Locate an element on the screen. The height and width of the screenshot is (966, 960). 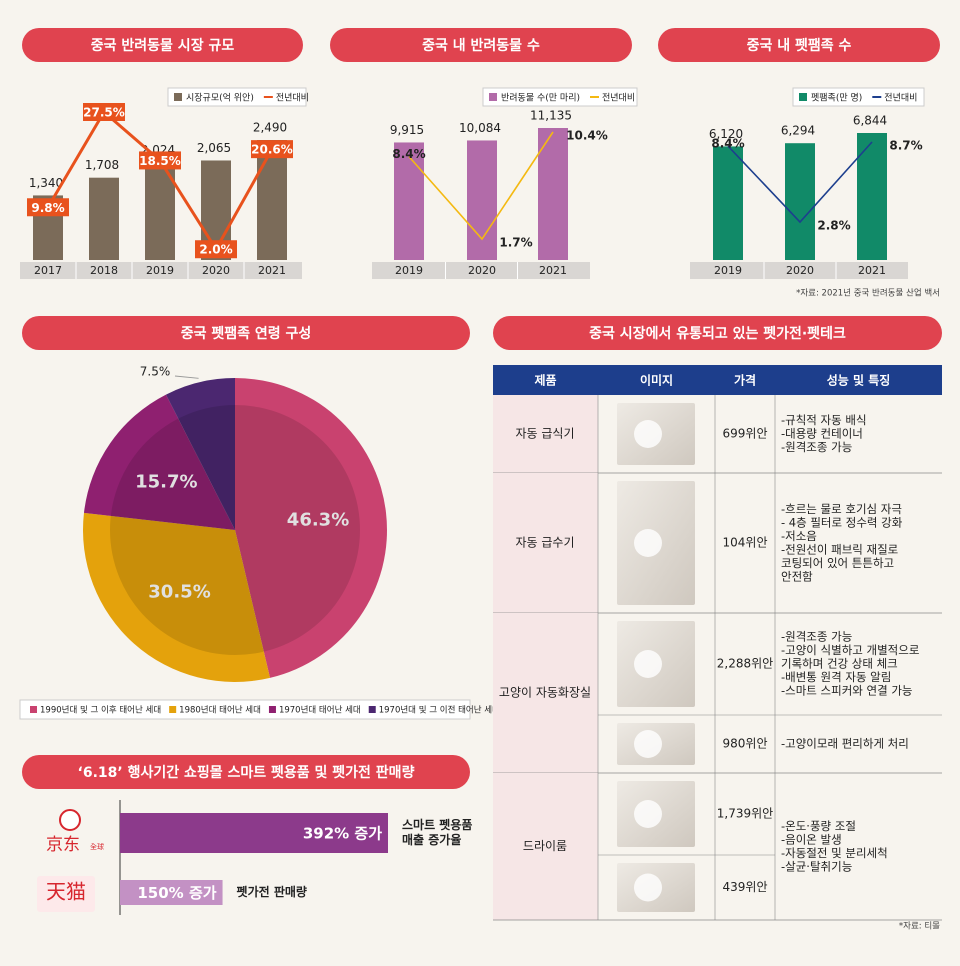
line-value-label: 2.0% is located at coordinates (215, 250).